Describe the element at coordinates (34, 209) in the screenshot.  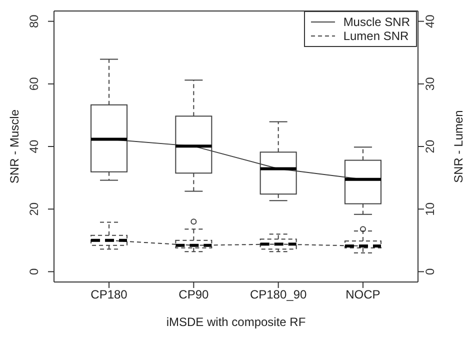
I see `y-tick-label: 20` at that location.